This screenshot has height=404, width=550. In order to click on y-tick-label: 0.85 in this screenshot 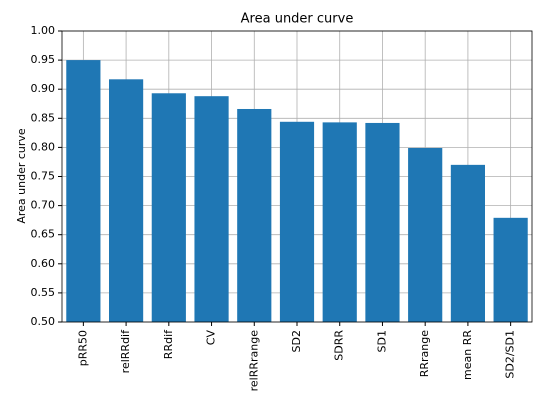, I will do `click(43, 117)`.